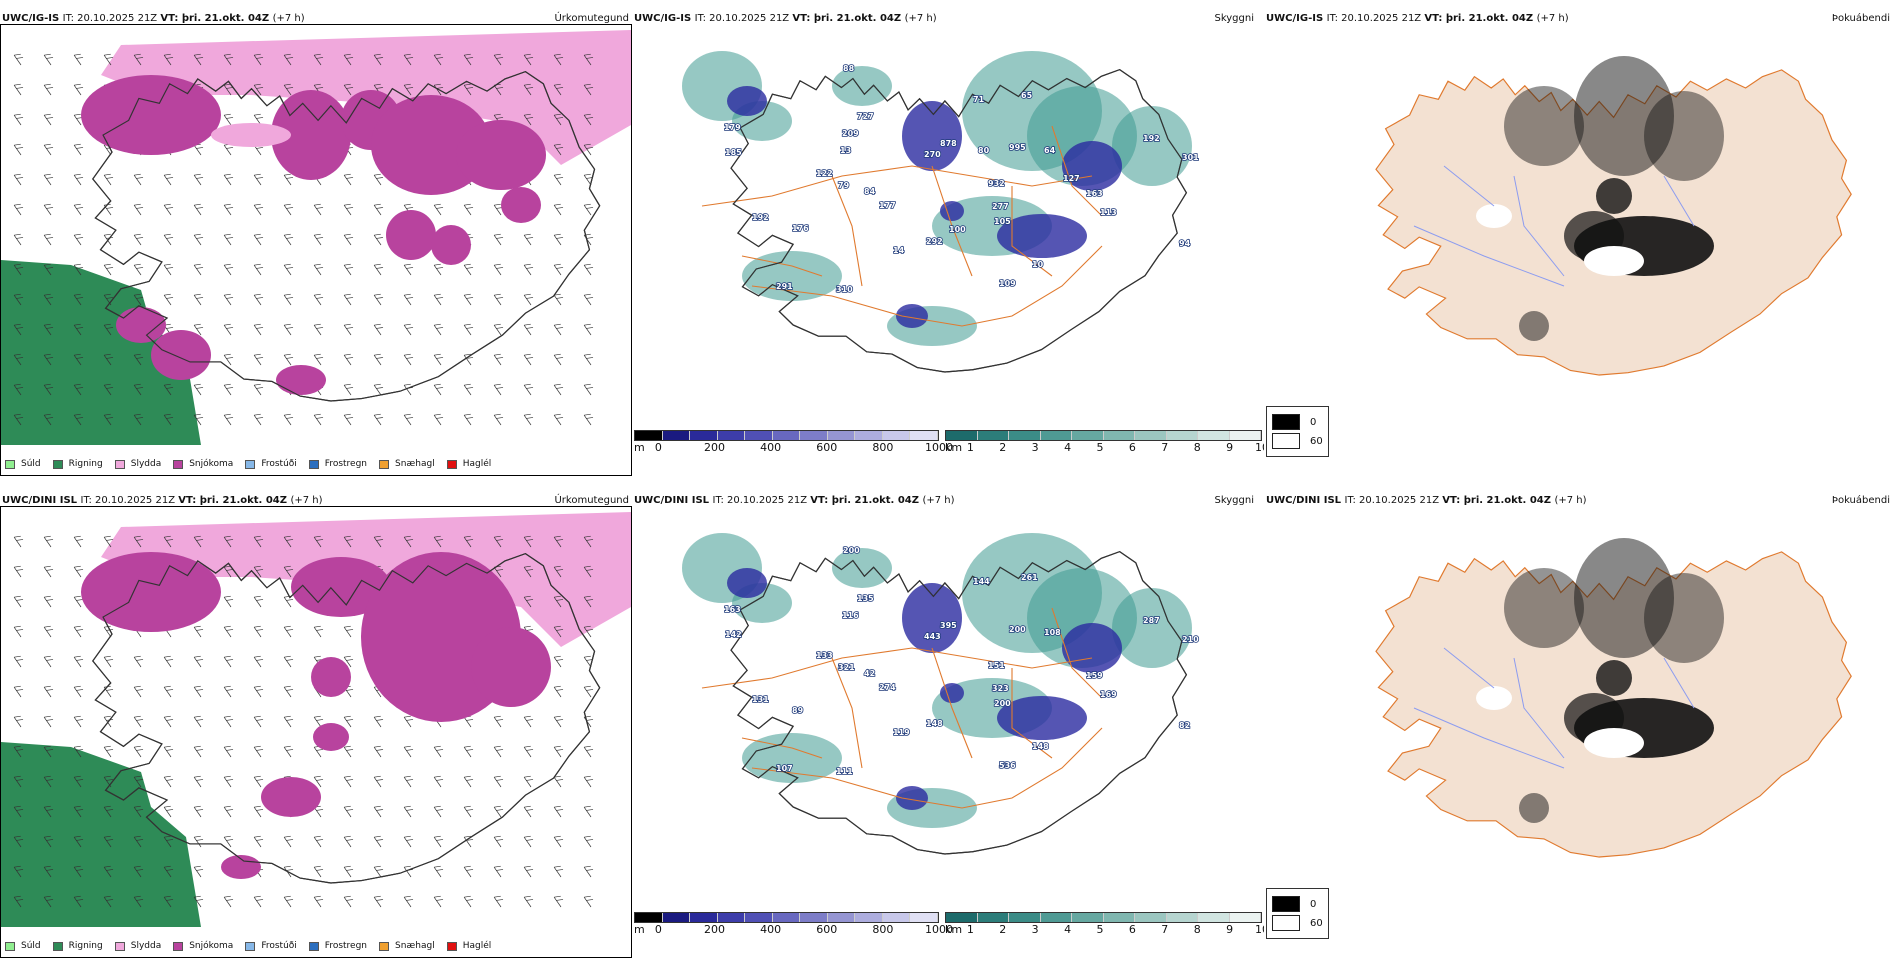 This screenshot has height=962, width=1900. Describe the element at coordinates (938, 500) in the screenshot. I see `lead-time: (+7 h)` at that location.